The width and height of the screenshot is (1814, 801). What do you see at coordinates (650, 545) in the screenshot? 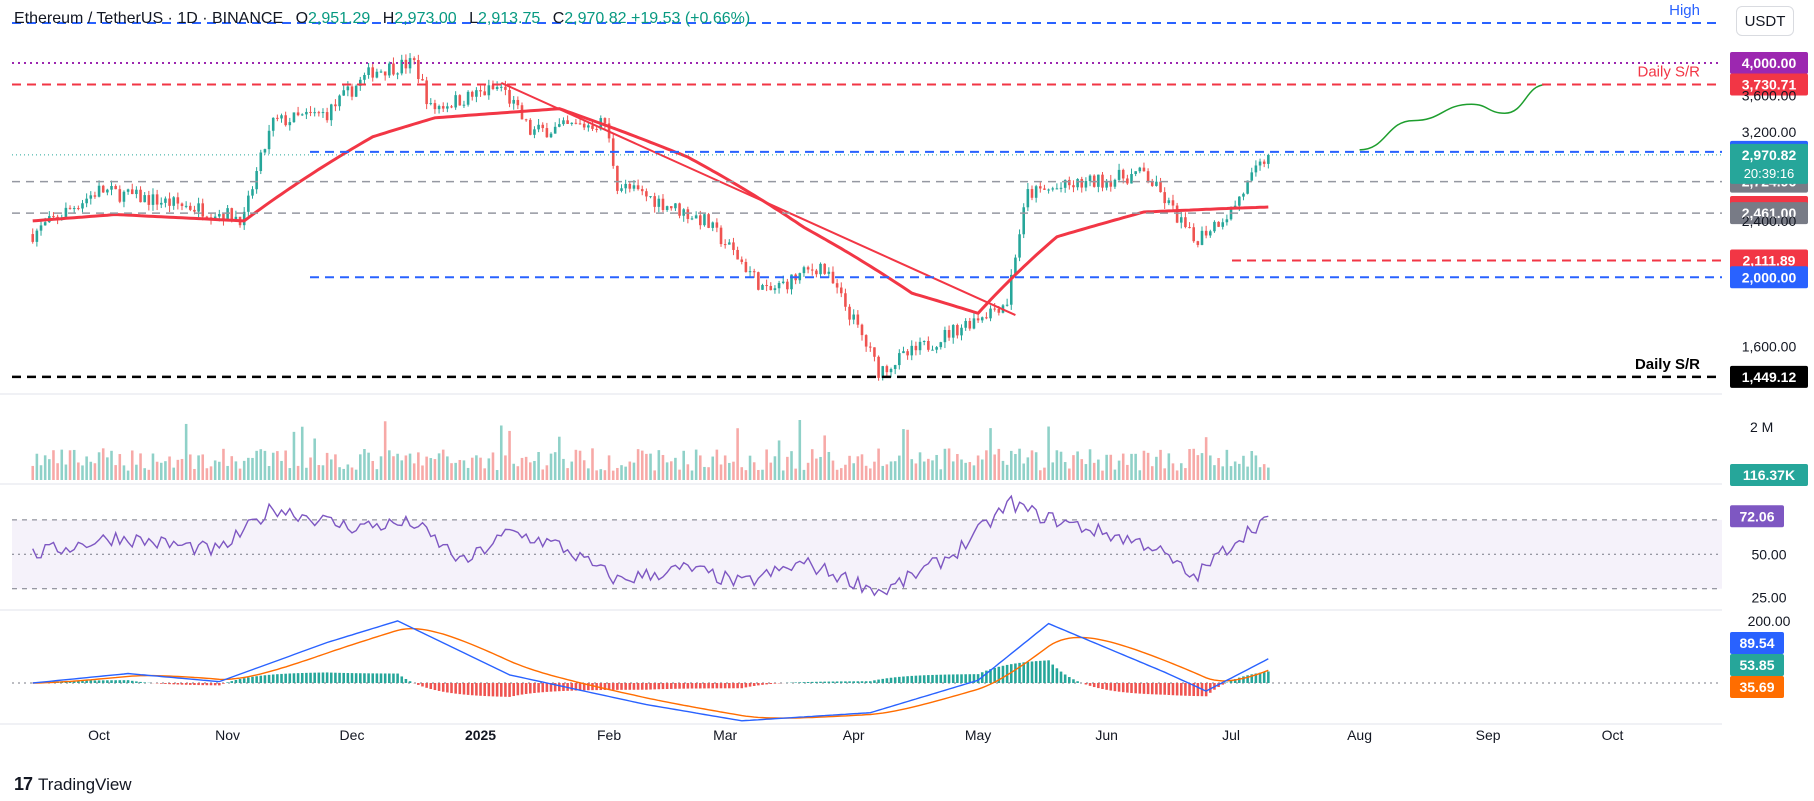
I see `rsi-line` at bounding box center [650, 545].